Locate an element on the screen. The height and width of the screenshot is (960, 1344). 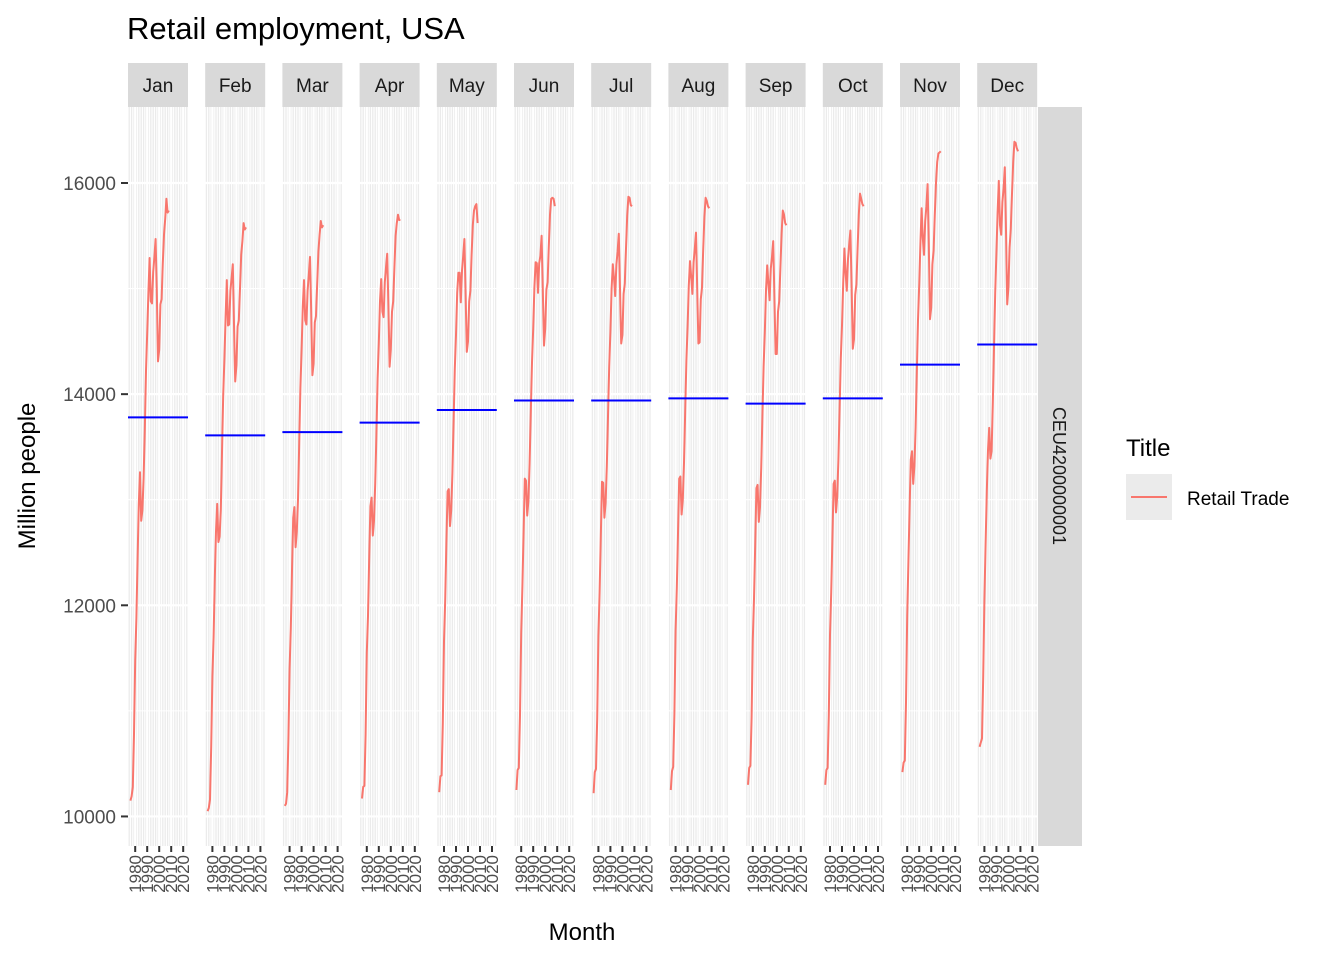
facet-row-strip: CEU4200000001 is located at coordinates (1060, 476).